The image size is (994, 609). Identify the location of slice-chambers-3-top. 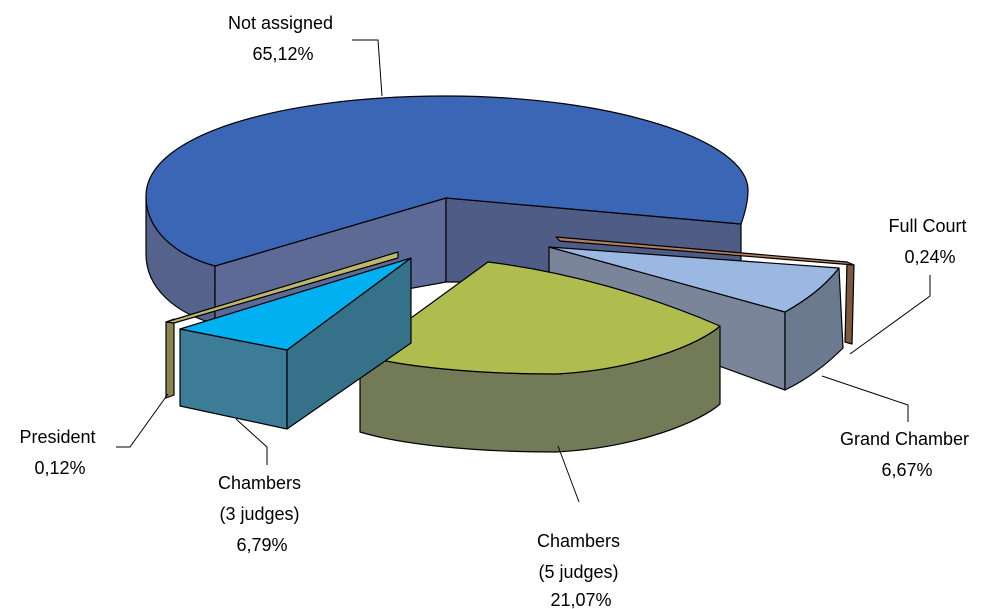
(295, 304).